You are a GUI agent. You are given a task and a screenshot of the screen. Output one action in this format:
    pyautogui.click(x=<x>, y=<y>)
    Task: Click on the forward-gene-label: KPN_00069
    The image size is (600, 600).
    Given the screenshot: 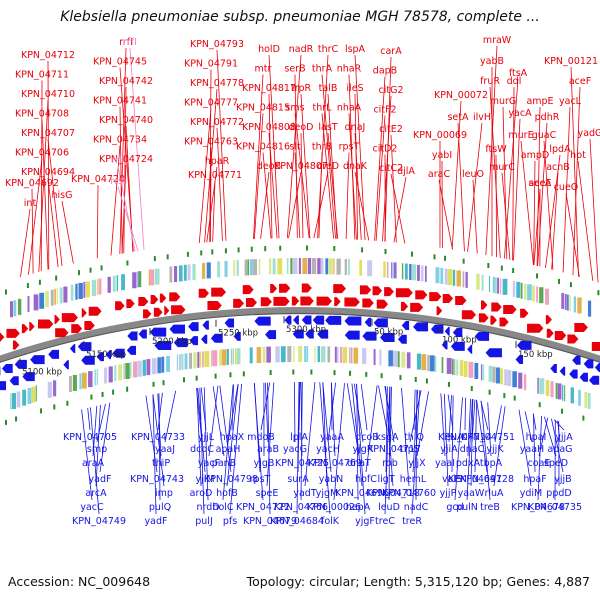 What is the action you would take?
    pyautogui.click(x=440, y=135)
    